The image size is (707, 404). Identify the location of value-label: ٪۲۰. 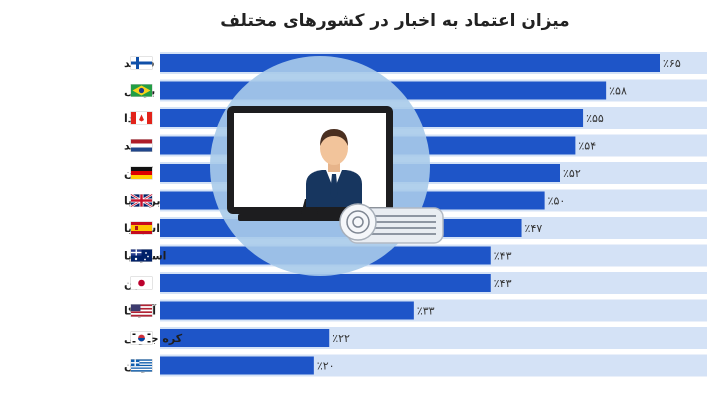
(326, 366).